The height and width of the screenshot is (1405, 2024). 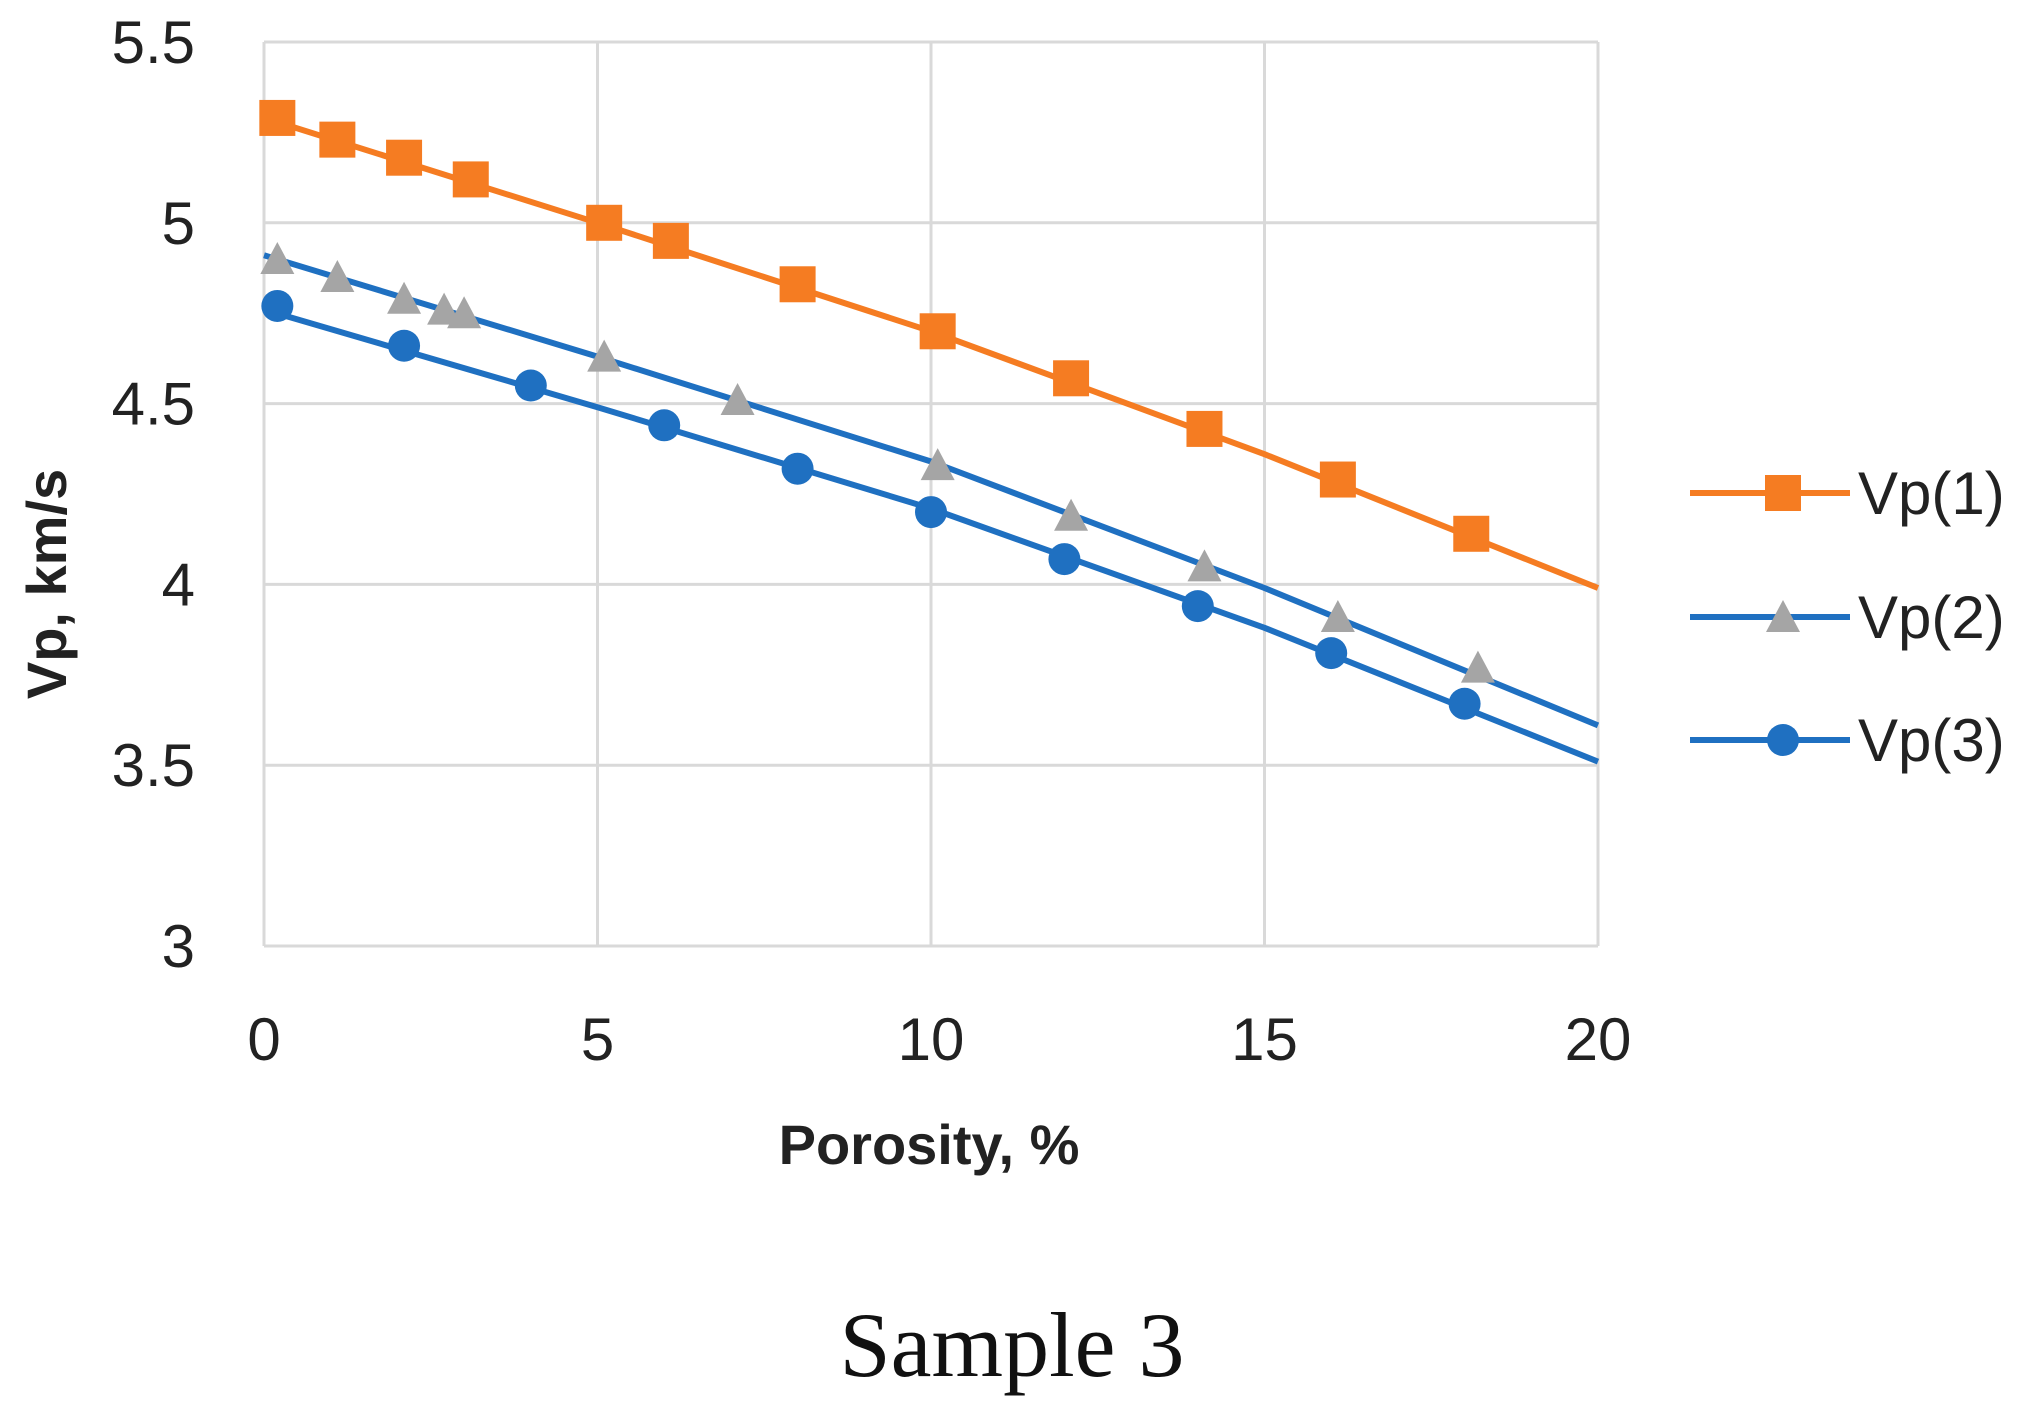 I want to click on y-tick-label: 5, so click(x=178, y=223).